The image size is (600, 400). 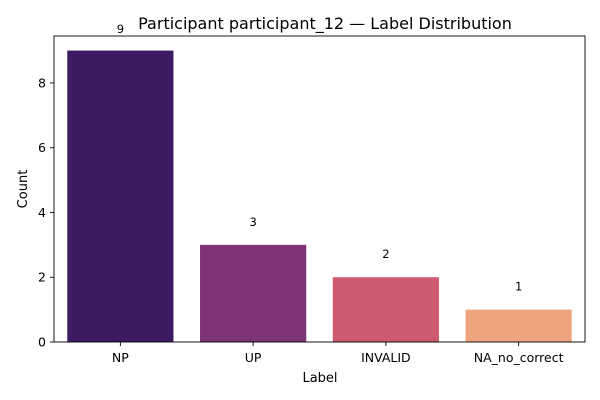 What do you see at coordinates (120, 29) in the screenshot?
I see `data-label: 9` at bounding box center [120, 29].